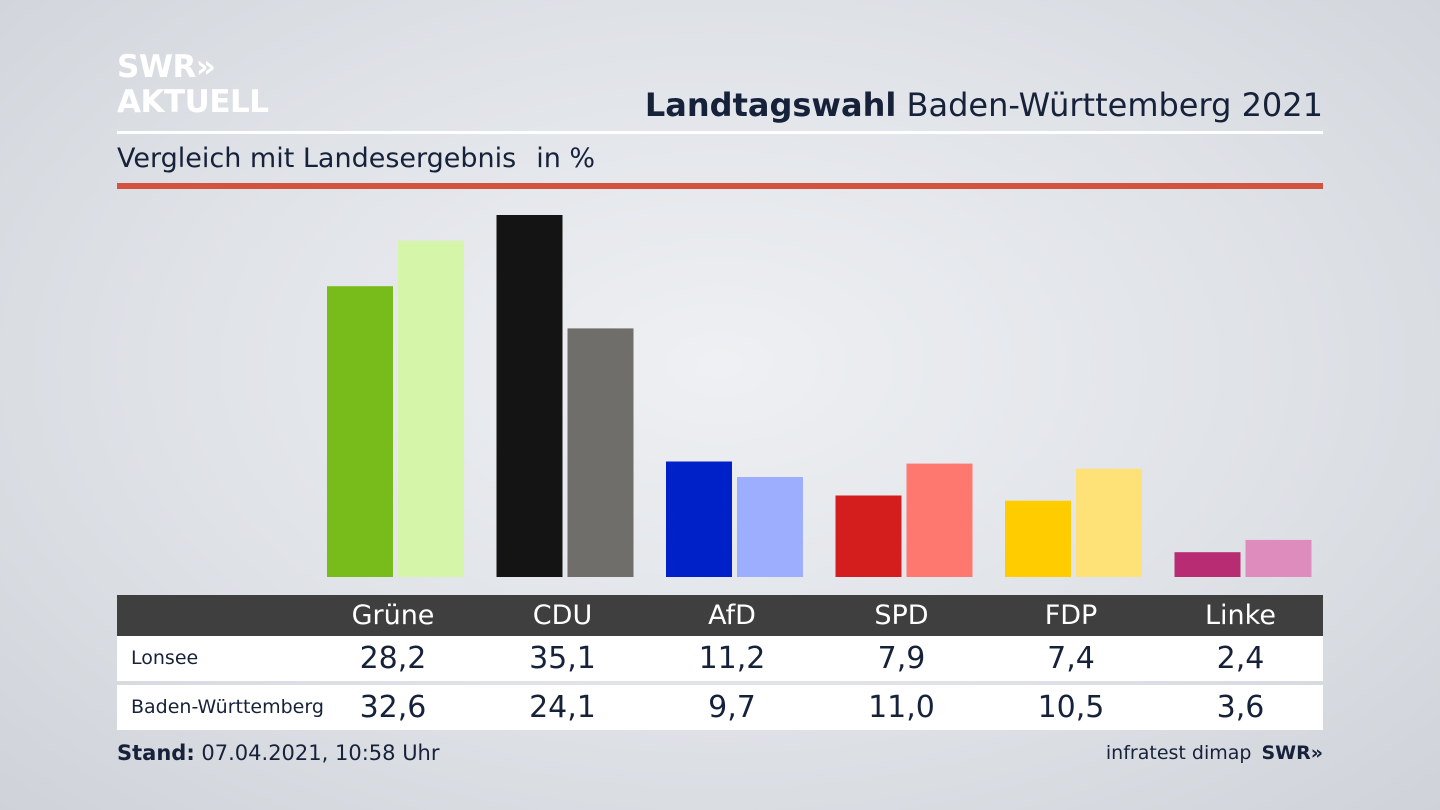 The height and width of the screenshot is (810, 1440). I want to click on chart-subtitle: Vergleich mit Landesergebnis in %, so click(356, 158).